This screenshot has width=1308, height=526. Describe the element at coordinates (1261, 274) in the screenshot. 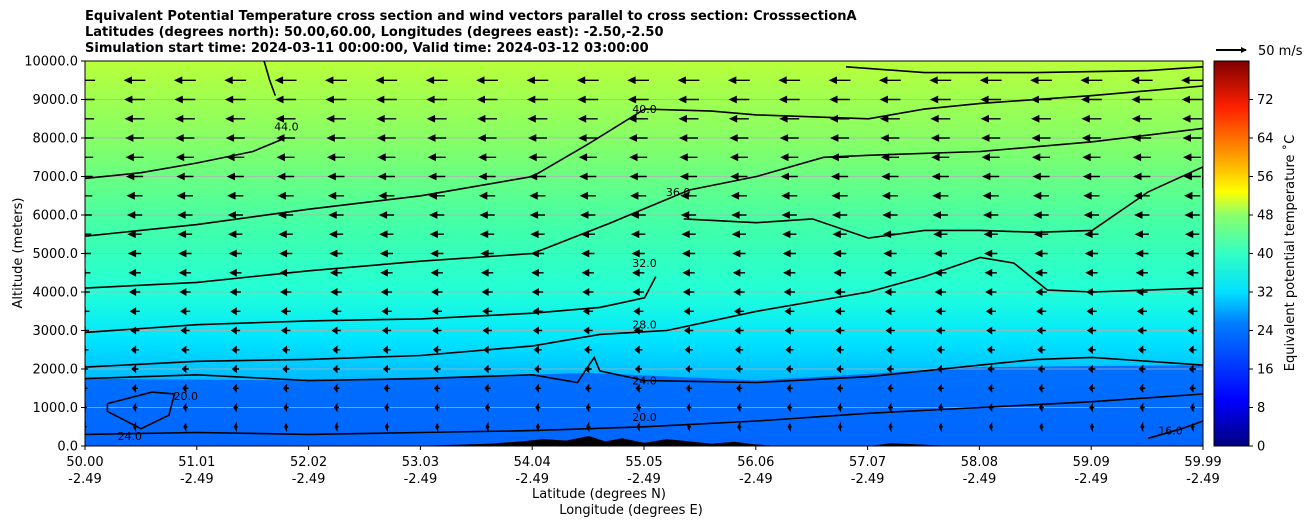

I see `colorbar-ticks: 0 8 16 24 32 40 48 56 64 72` at that location.